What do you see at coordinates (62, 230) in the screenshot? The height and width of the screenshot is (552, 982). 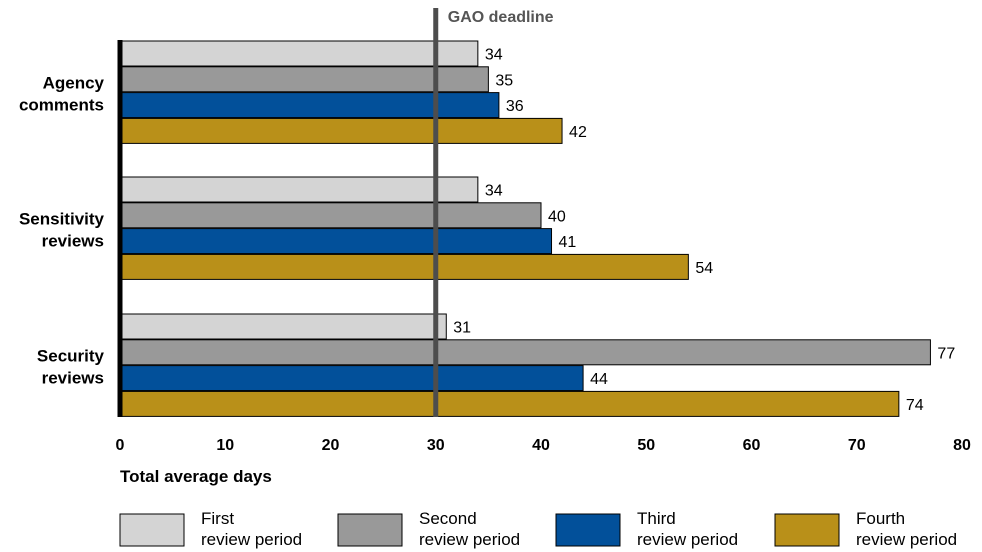 I see `category-label: Sensitivity reviews` at bounding box center [62, 230].